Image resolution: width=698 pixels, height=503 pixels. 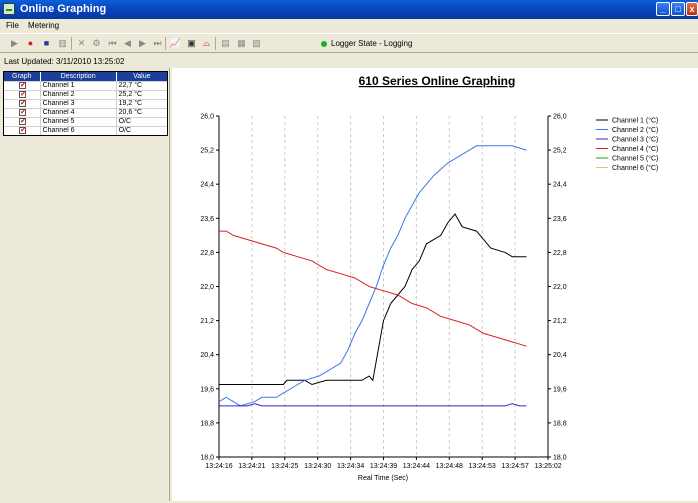 What do you see at coordinates (207, 355) in the screenshot?
I see `y-tick-label-left: 20,4` at bounding box center [207, 355].